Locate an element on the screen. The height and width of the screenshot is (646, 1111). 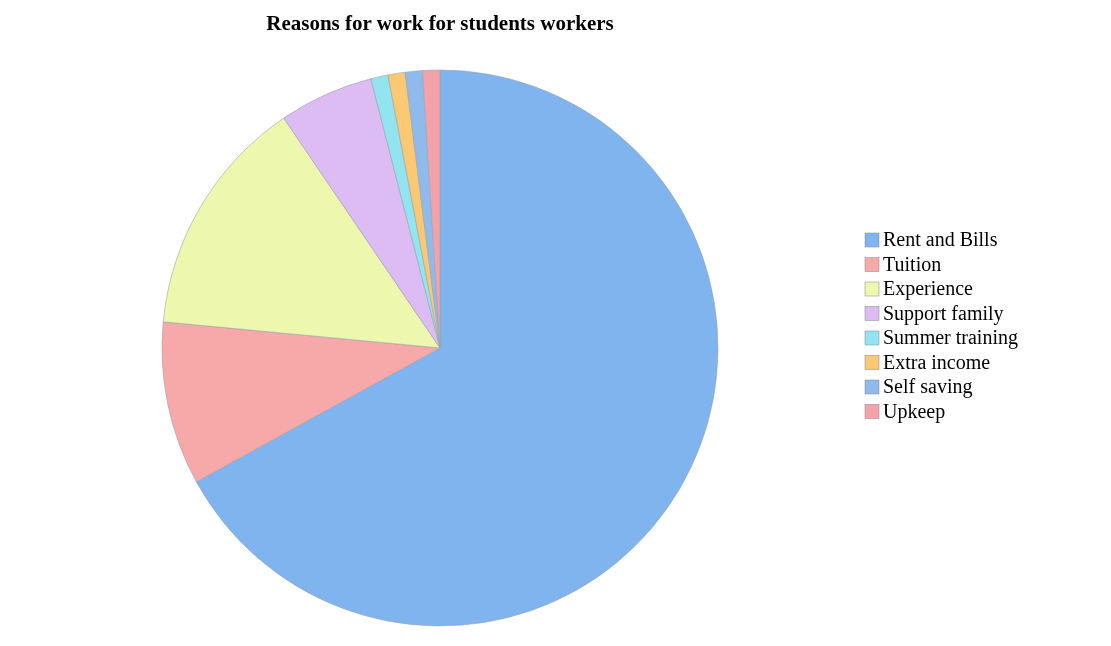
legend-label: Self saving is located at coordinates (928, 386).